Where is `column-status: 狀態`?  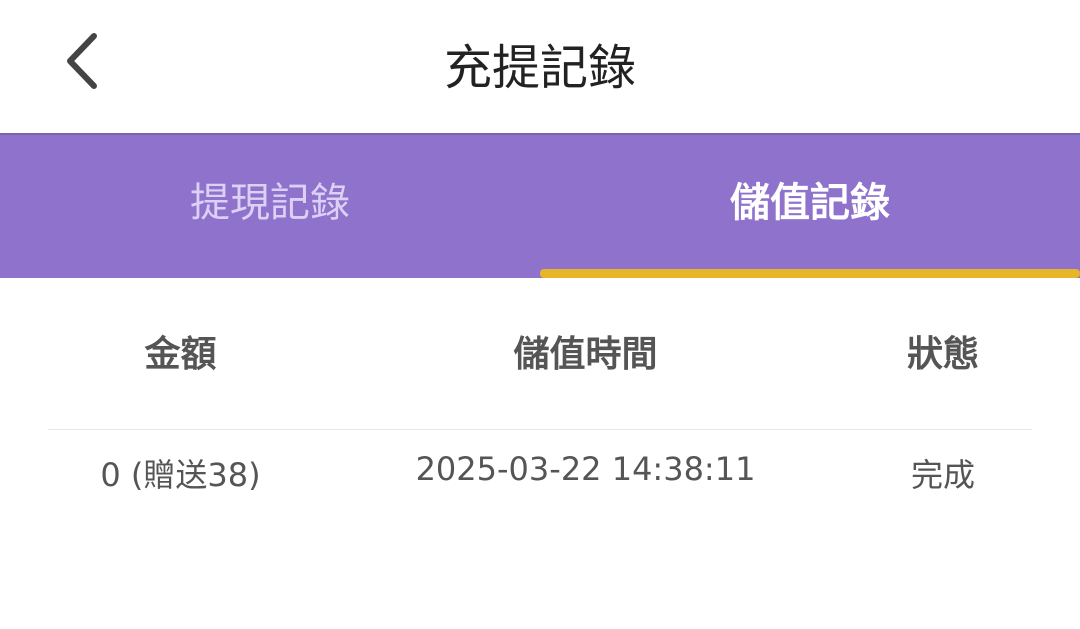
column-status: 狀態 is located at coordinates (942, 354).